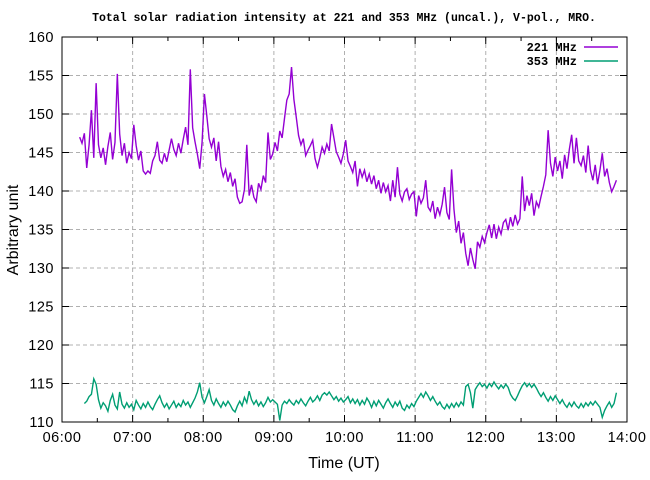 The height and width of the screenshot is (480, 650). Describe the element at coordinates (41, 308) in the screenshot. I see `y-tick-label: 125` at that location.